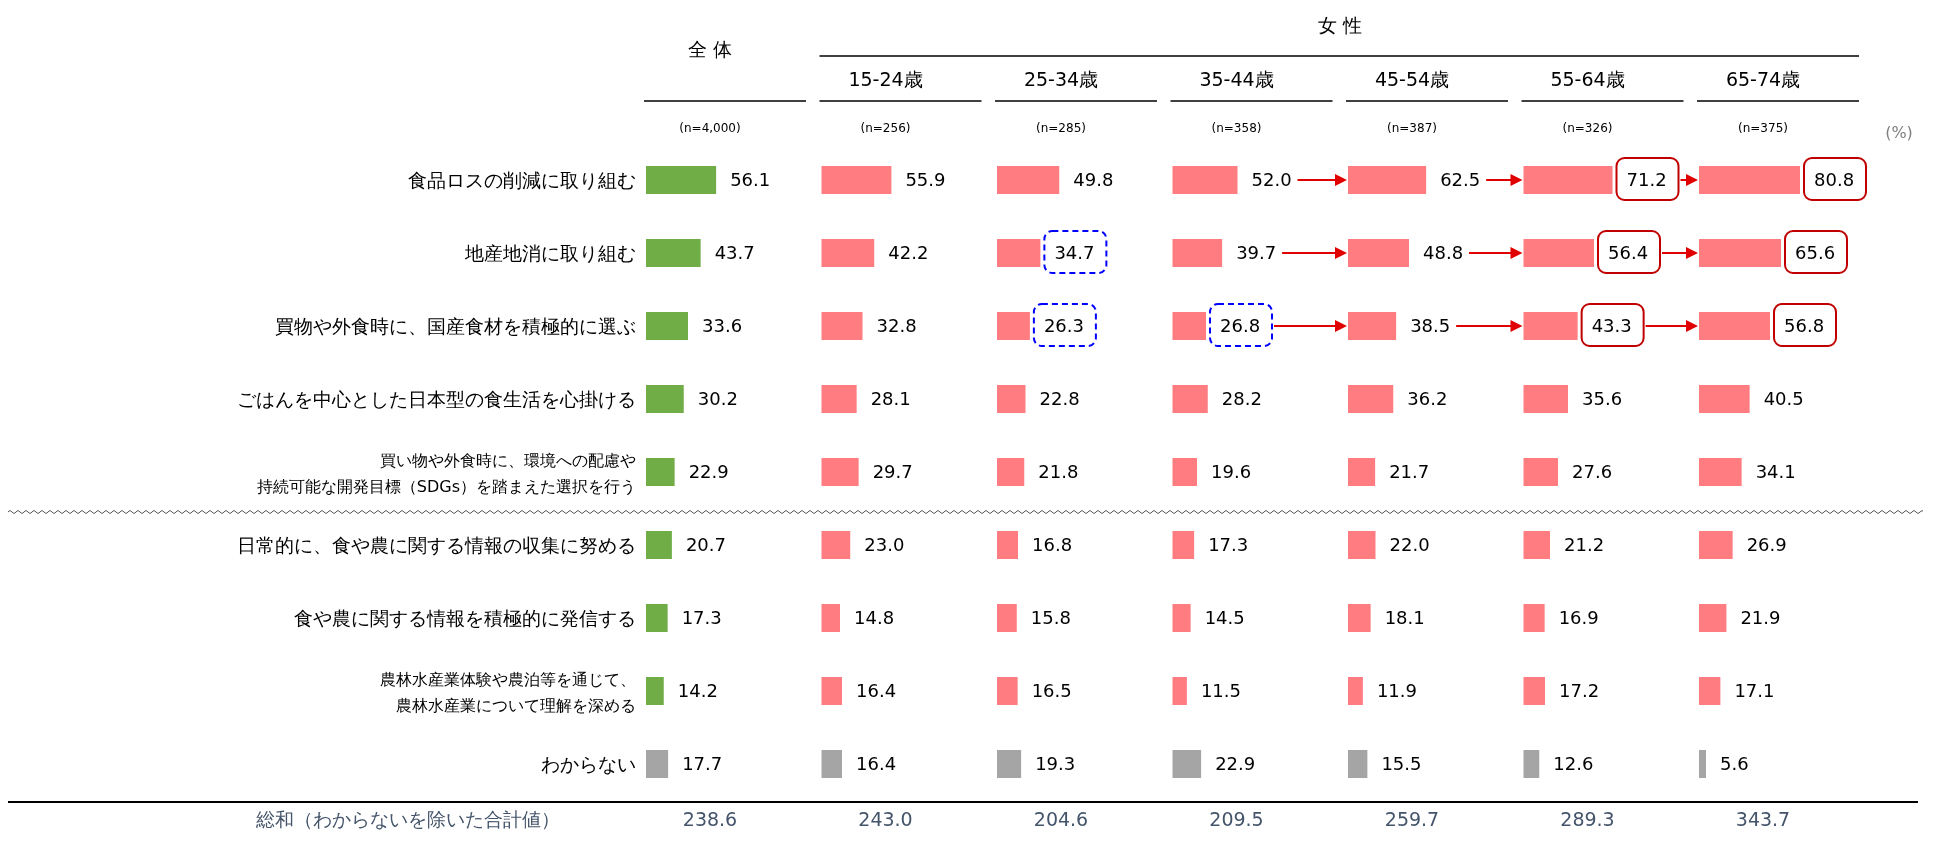 The width and height of the screenshot is (1951, 842). I want to click on data-label: 39.7, so click(1256, 252).